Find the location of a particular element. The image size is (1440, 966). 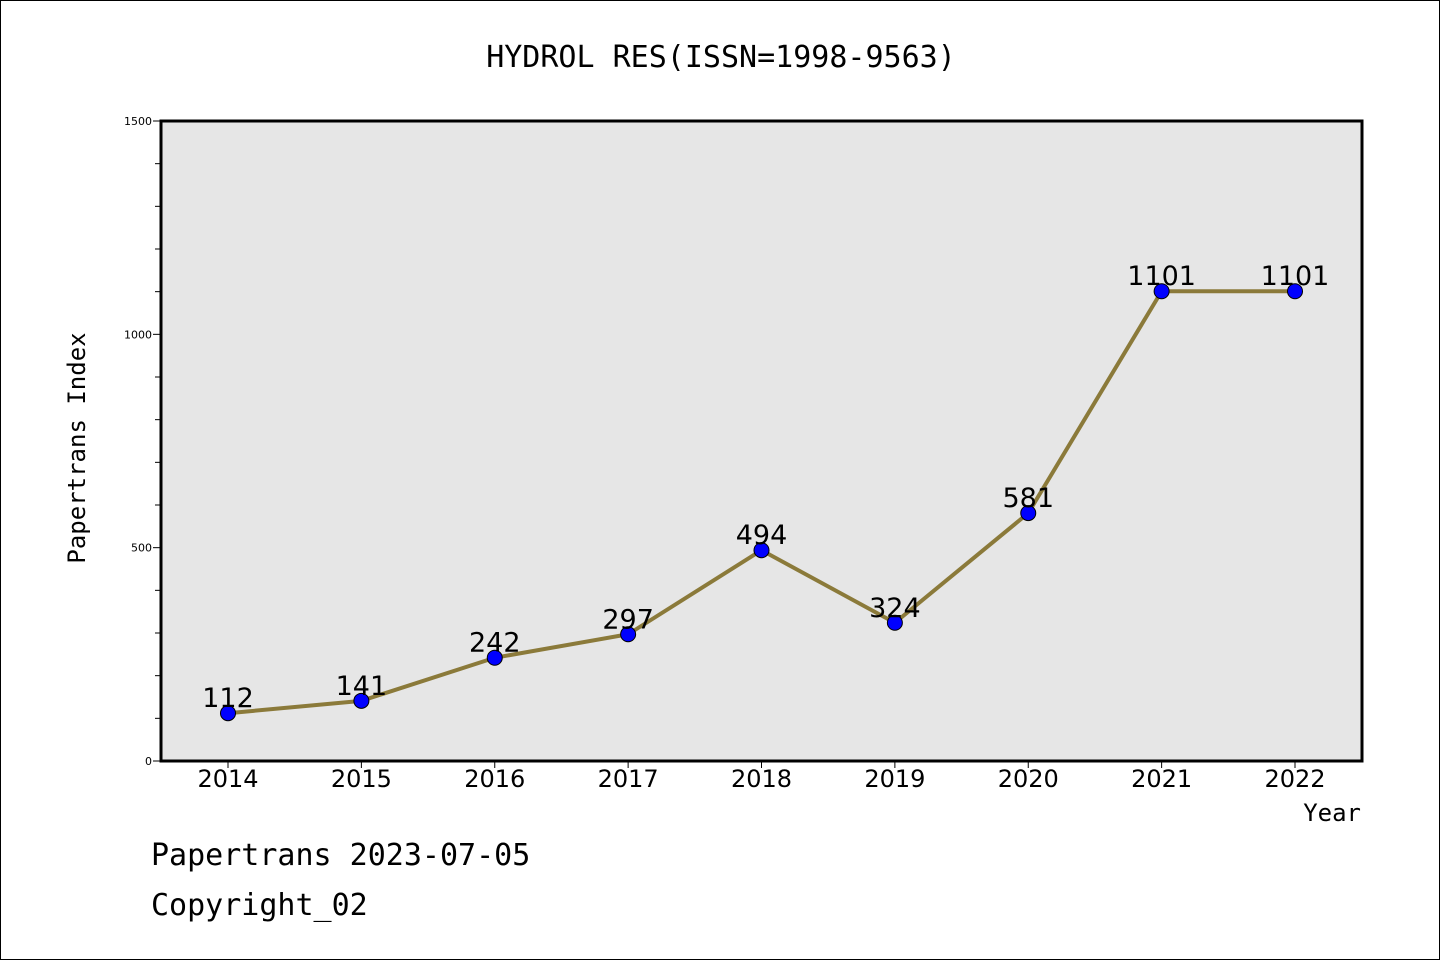

y-axis: 0 500 1000 1500 is located at coordinates (142, 441).